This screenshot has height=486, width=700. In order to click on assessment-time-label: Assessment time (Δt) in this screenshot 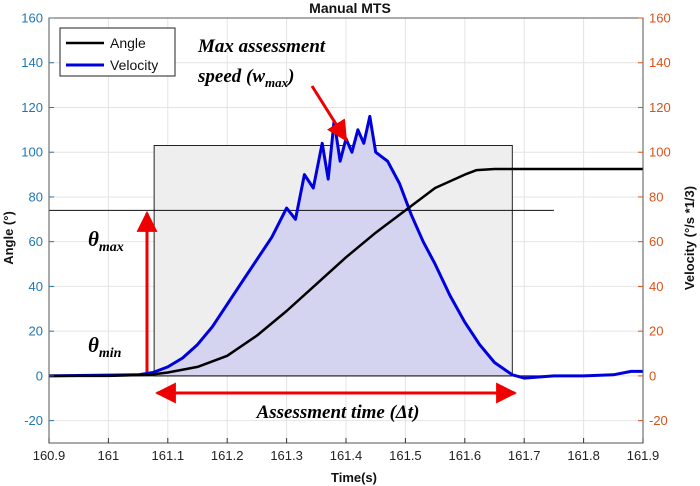, I will do `click(338, 412)`.